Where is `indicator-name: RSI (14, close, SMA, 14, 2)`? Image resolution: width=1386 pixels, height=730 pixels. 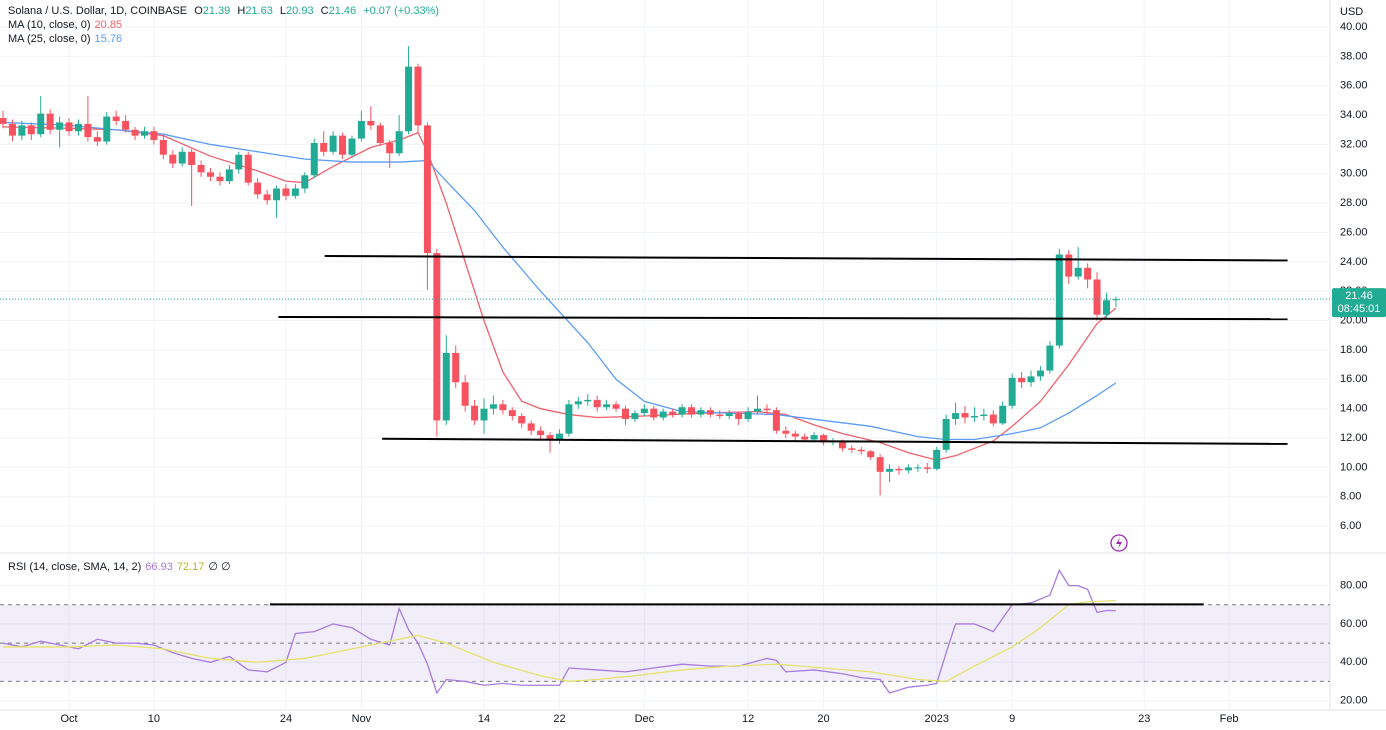 indicator-name: RSI (14, close, SMA, 14, 2) is located at coordinates (75, 567).